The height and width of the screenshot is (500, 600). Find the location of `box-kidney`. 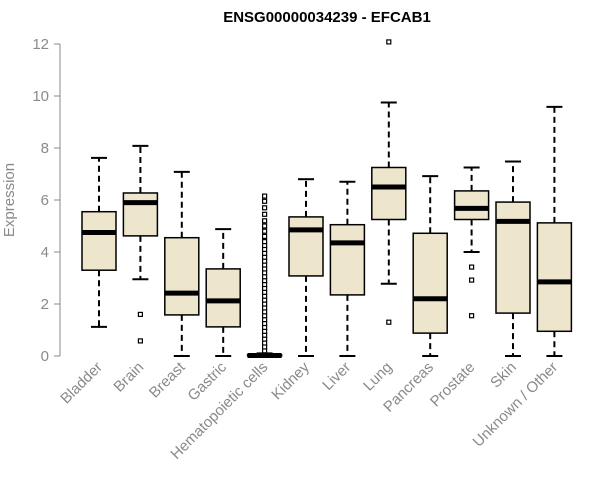

box-kidney is located at coordinates (306, 267).